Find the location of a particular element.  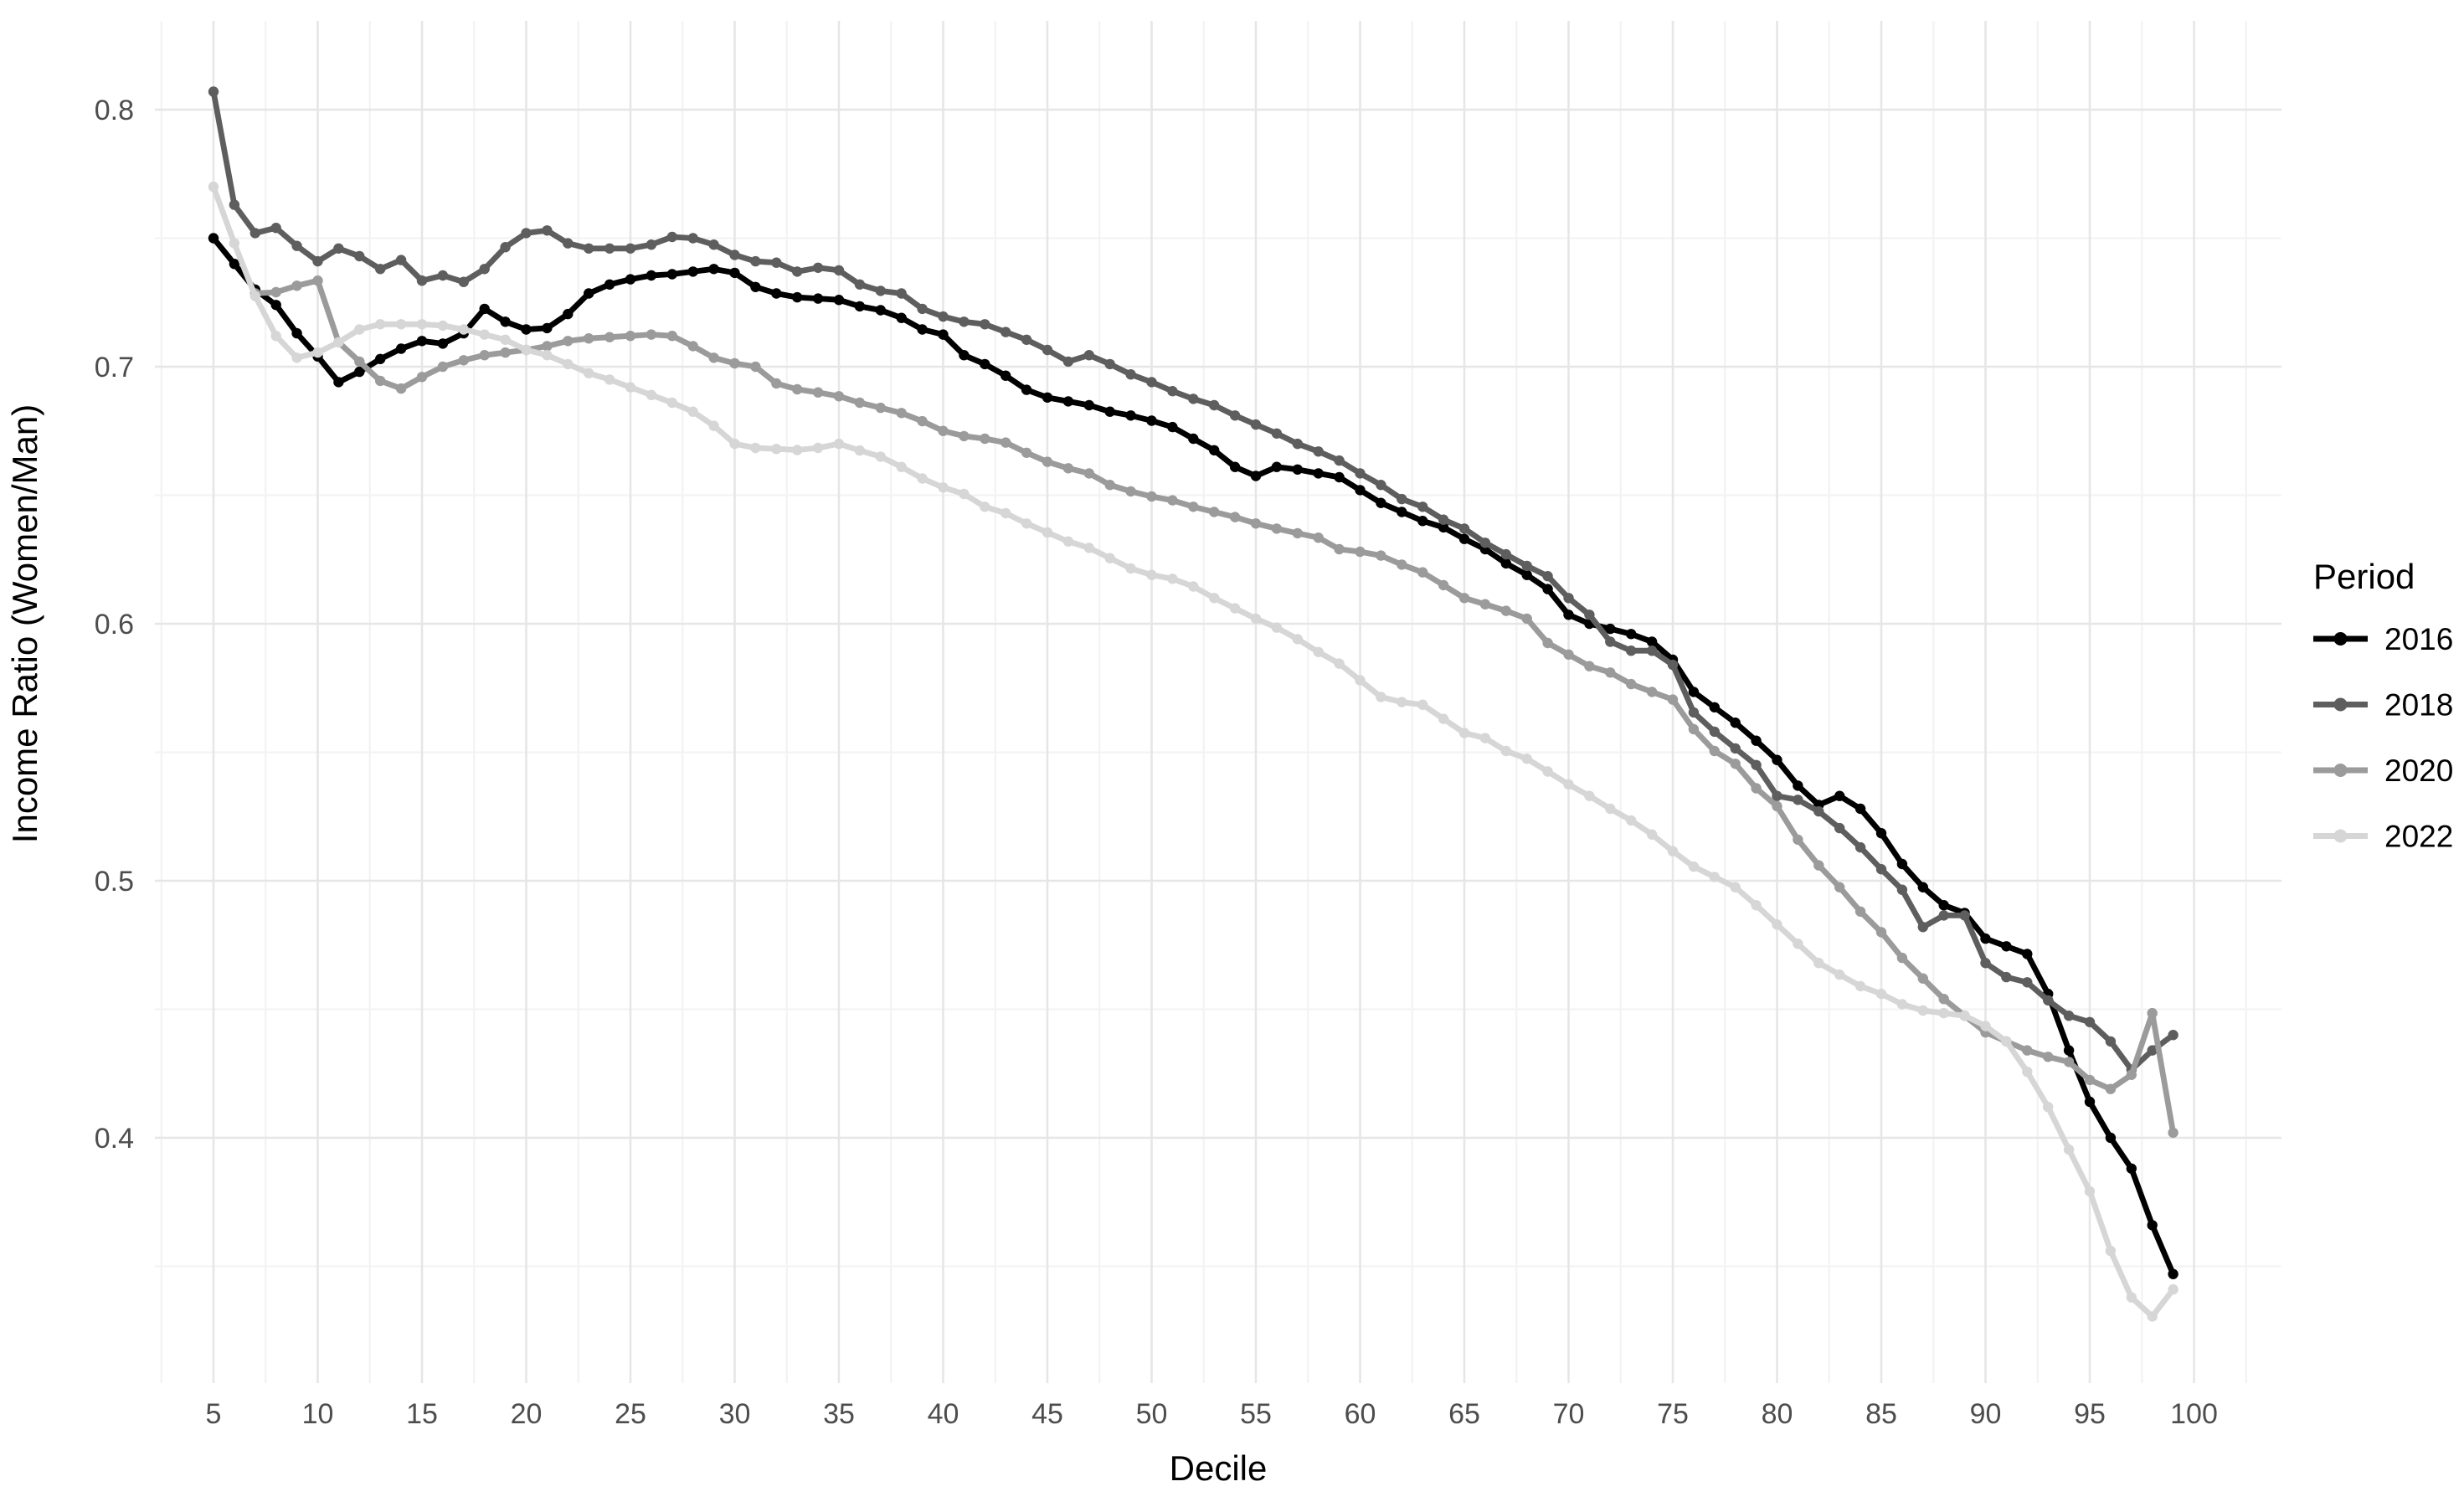

x-tick-label: 60 is located at coordinates (1360, 1414).